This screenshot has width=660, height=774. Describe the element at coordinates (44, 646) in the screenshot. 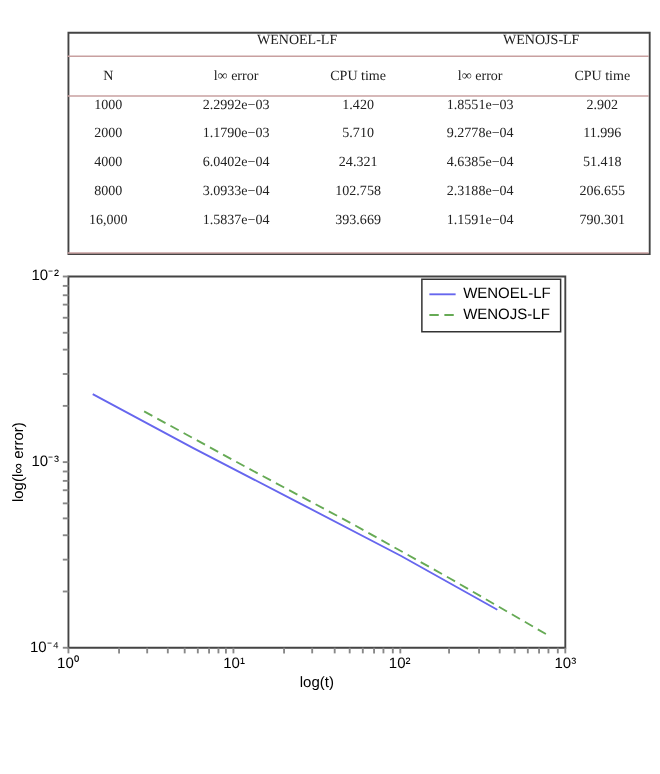

I see `y-tick-label: 10⁻⁴` at that location.